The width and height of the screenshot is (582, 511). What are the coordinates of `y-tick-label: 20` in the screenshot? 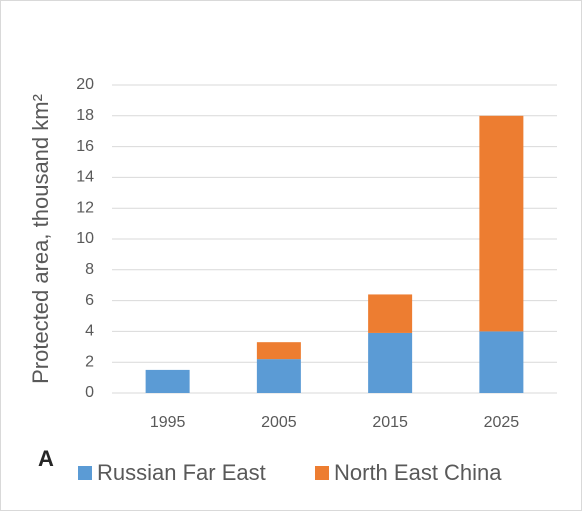 It's located at (85, 84).